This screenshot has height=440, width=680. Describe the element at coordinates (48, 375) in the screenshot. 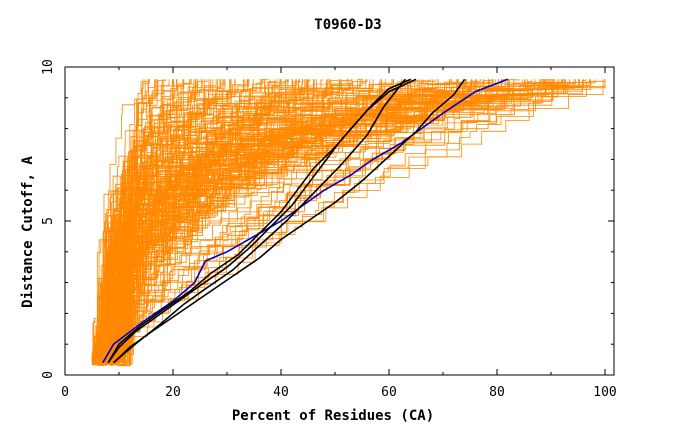

I see `y-tick-label: 0` at that location.